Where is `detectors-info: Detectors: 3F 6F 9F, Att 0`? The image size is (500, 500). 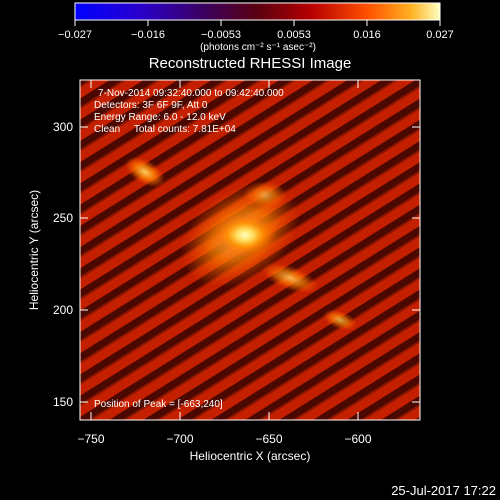
detectors-info: Detectors: 3F 6F 9F, Att 0 is located at coordinates (151, 105).